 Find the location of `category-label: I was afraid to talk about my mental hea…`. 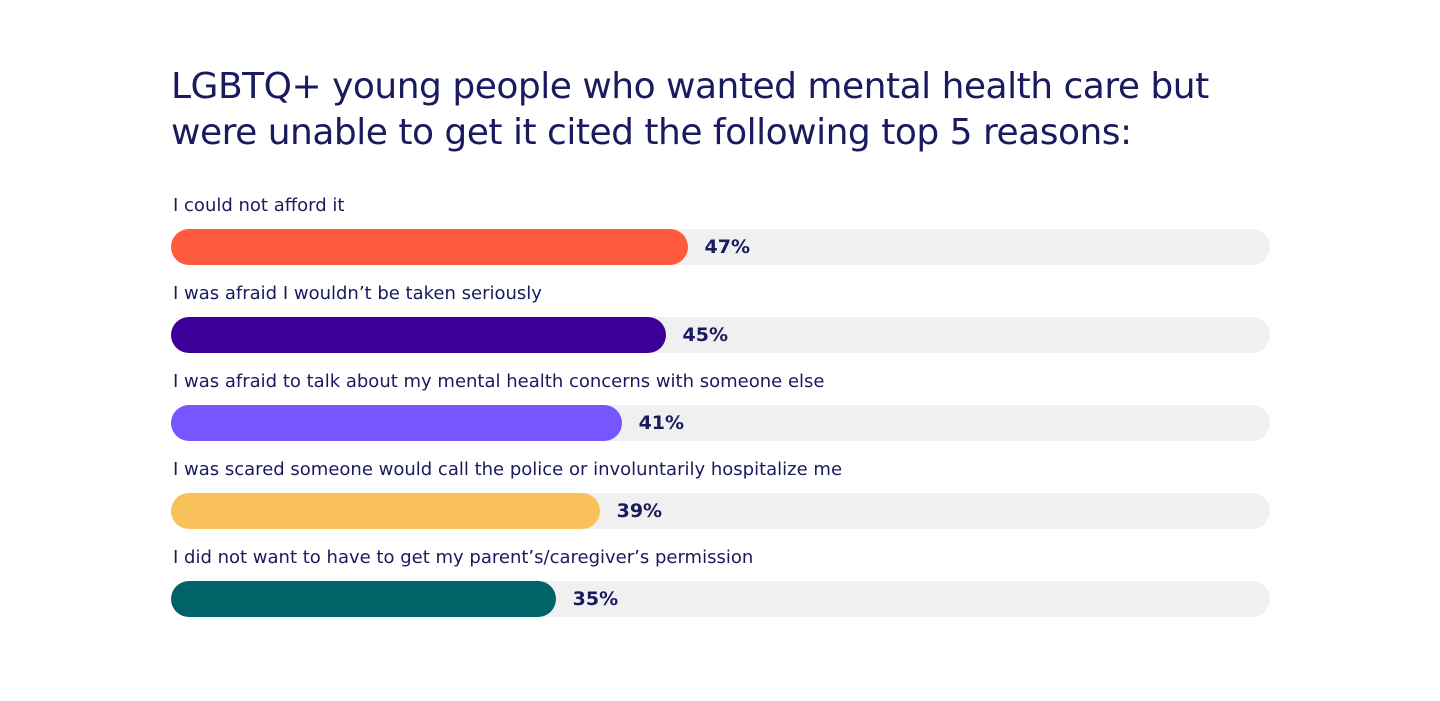

category-label: I was afraid to talk about my mental hea… is located at coordinates (499, 381).